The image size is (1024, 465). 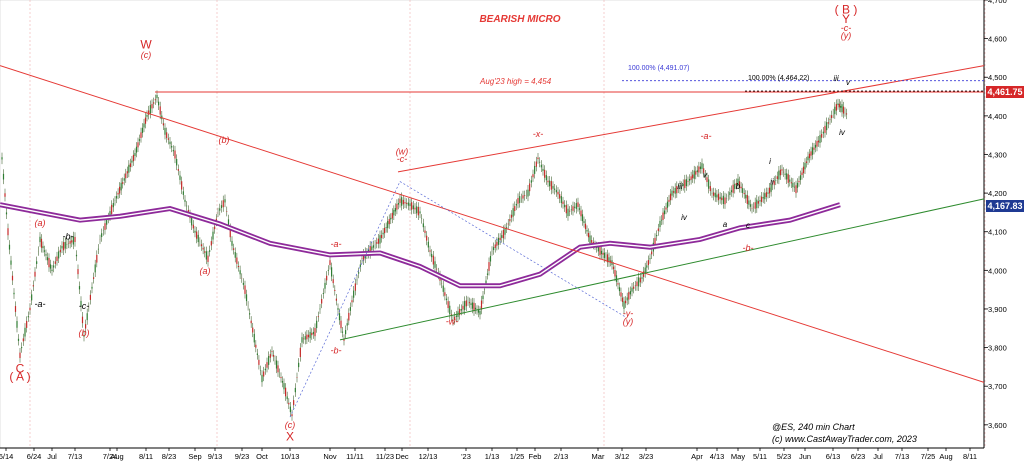 I want to click on minor-wave-label: c, so click(x=748, y=225).